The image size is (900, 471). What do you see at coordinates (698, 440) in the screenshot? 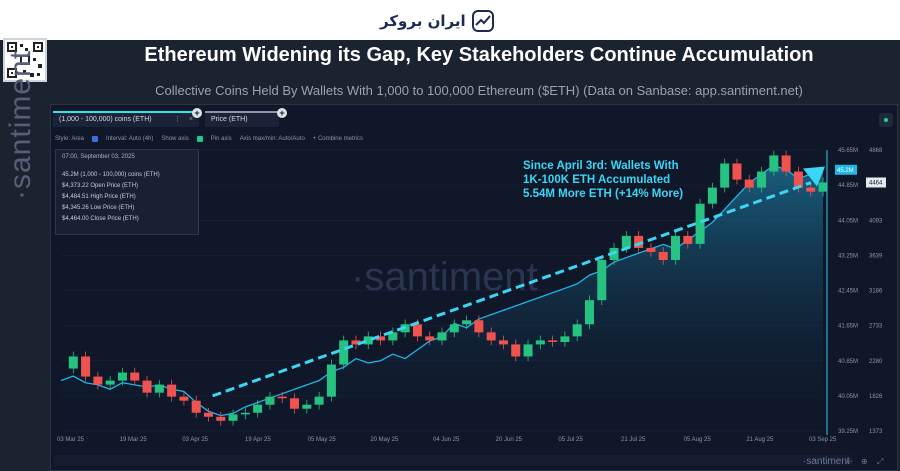
I see `x-tick-label: 05 Aug 25` at bounding box center [698, 440].